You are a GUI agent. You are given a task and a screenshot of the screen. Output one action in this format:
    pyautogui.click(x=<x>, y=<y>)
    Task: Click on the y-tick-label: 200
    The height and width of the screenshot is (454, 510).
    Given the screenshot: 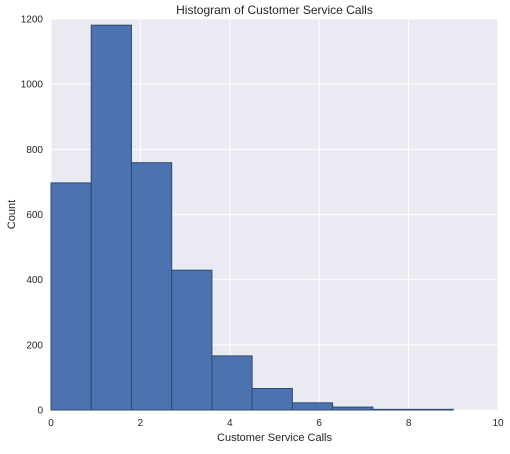 What is the action you would take?
    pyautogui.click(x=34, y=345)
    